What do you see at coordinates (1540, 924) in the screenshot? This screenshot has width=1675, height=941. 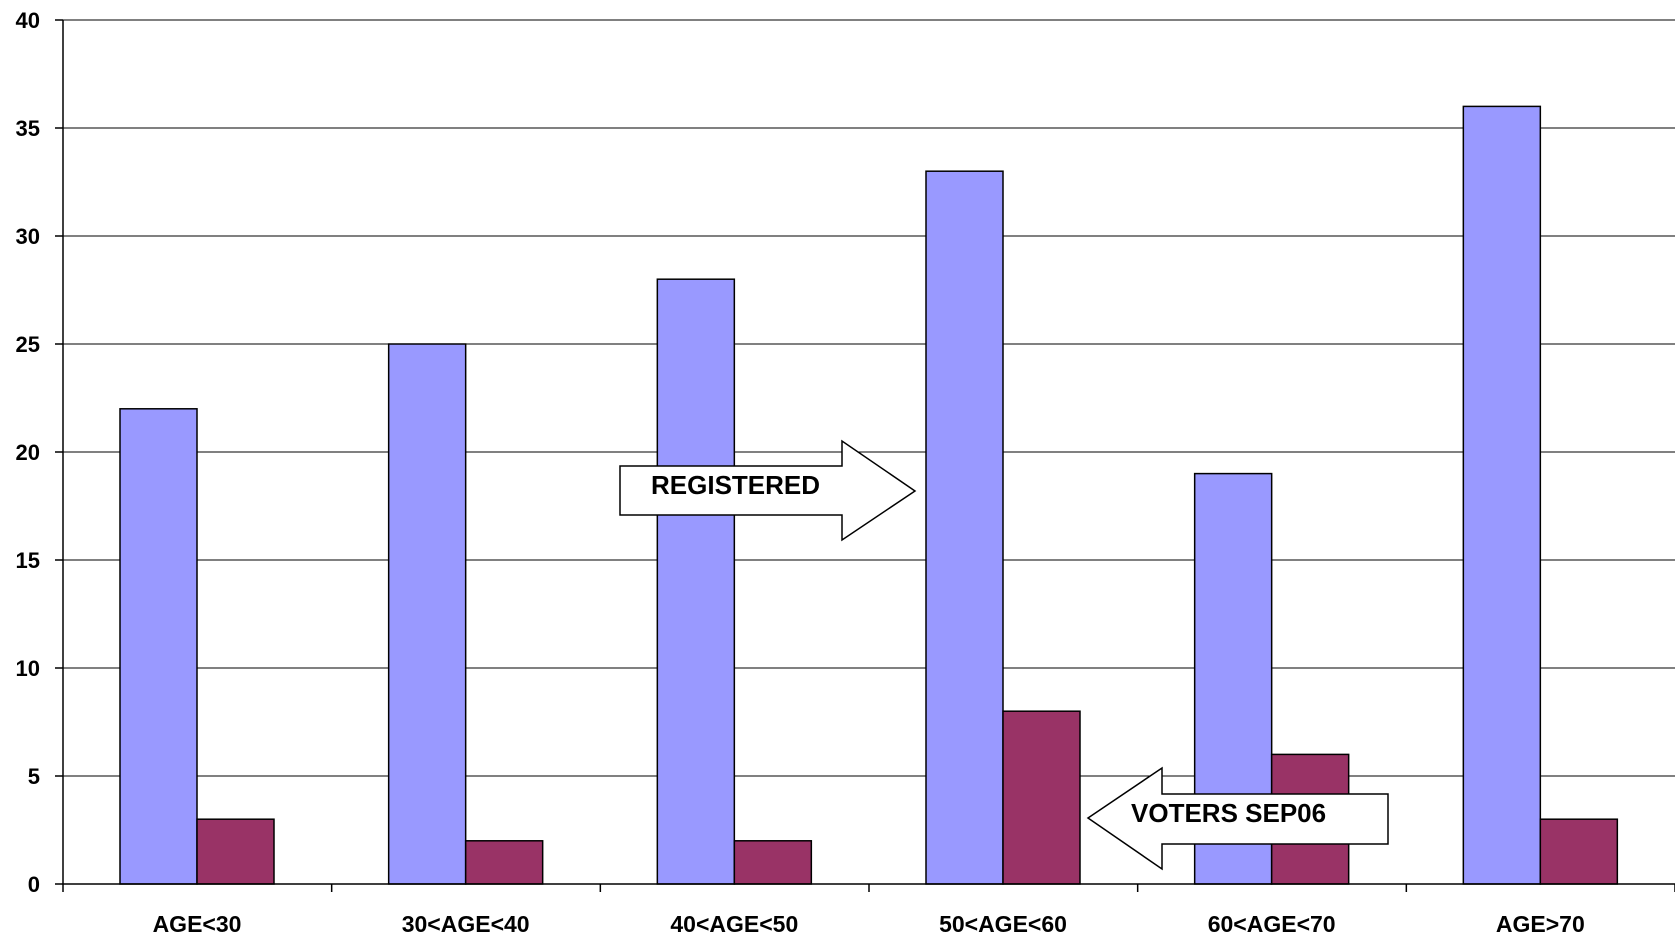 I see `x-category-label: AGE>70` at bounding box center [1540, 924].